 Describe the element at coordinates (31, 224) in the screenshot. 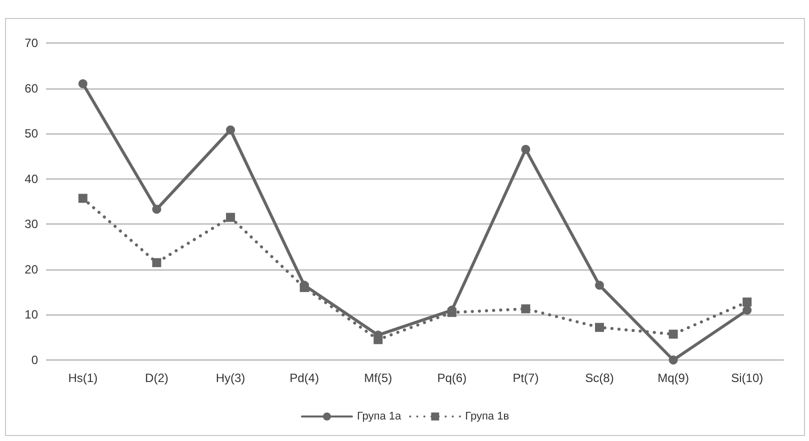

I see `y-tick-label: 30` at that location.